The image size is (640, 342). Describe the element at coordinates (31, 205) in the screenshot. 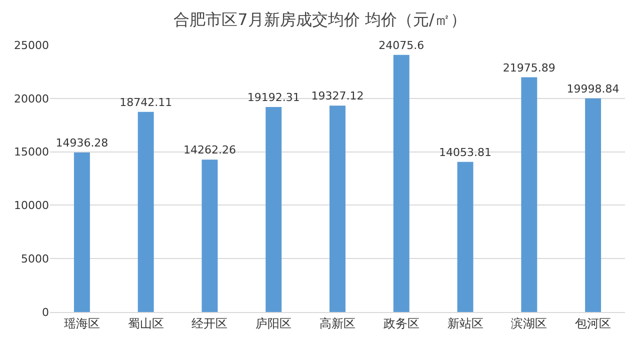

I see `y-tick-label: 10000` at that location.